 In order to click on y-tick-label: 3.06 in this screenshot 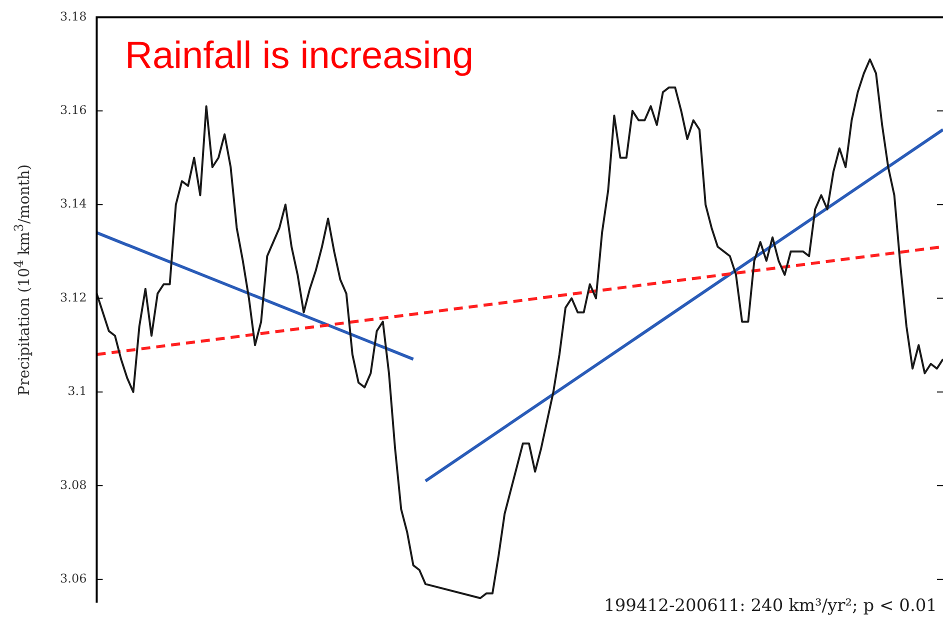, I will do `click(73, 579)`.